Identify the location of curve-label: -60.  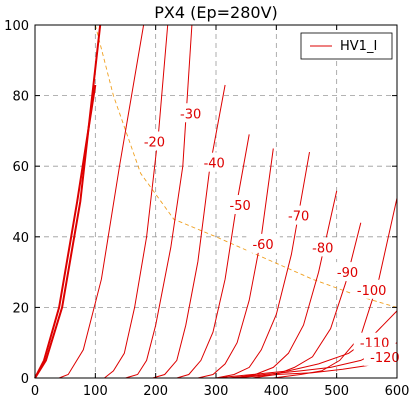
(262, 245).